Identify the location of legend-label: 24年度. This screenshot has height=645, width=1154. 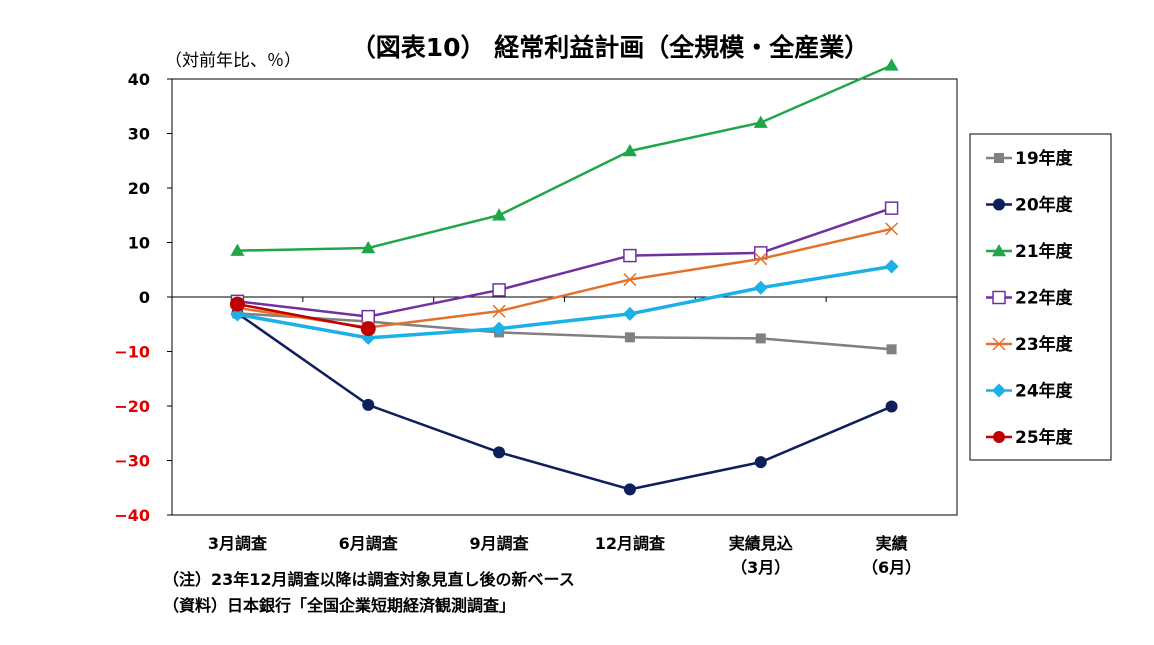
(1044, 391).